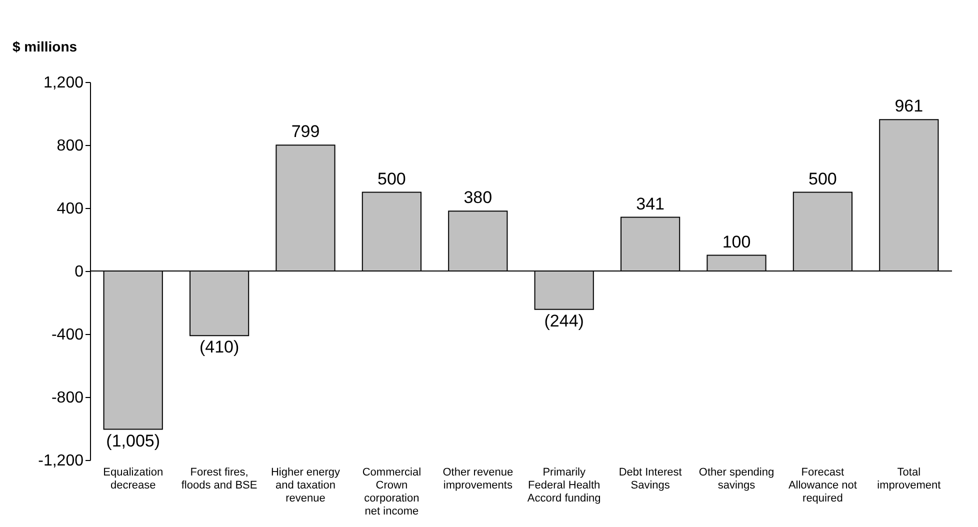 The width and height of the screenshot is (978, 527). Describe the element at coordinates (736, 242) in the screenshot. I see `data-label: 100` at that location.